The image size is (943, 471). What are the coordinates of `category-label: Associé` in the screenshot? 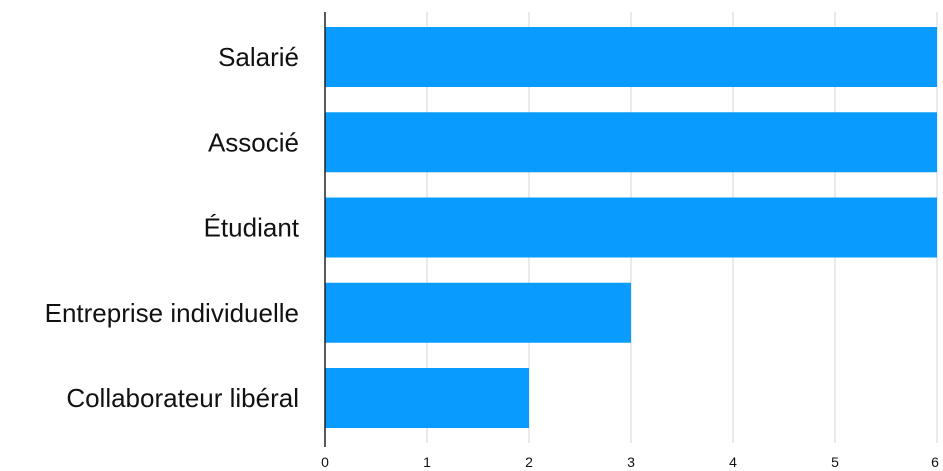 It's located at (253, 142).